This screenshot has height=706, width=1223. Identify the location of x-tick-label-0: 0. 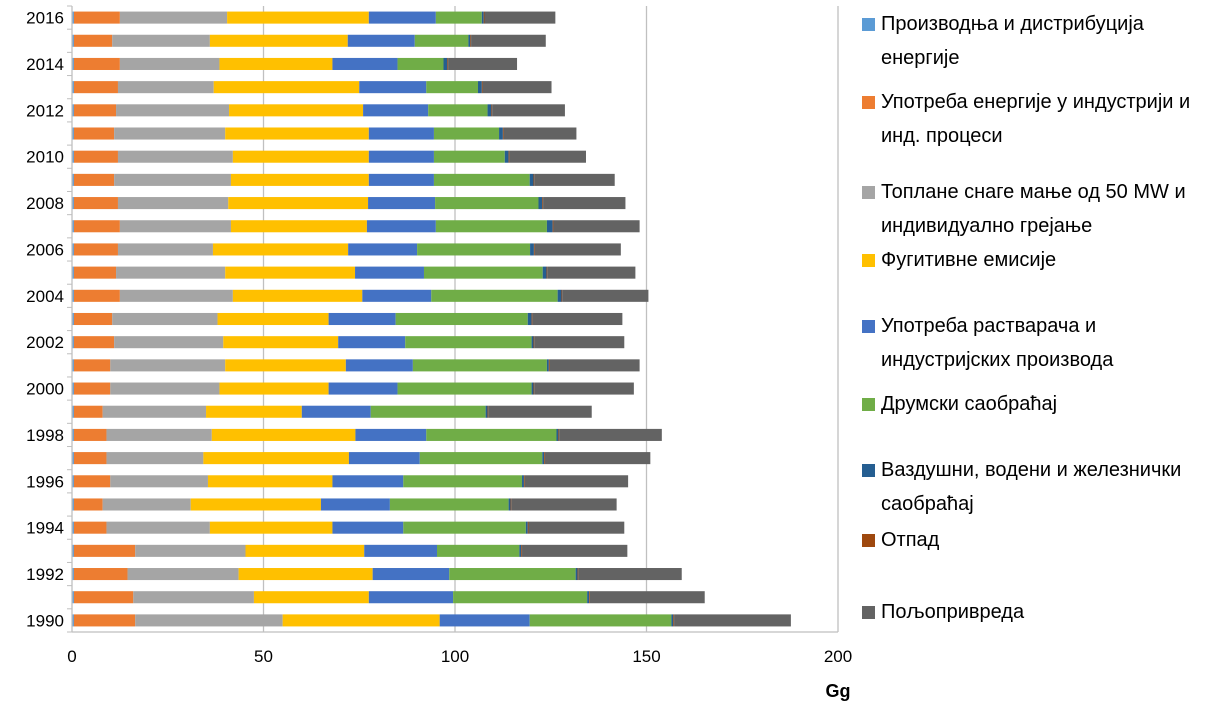
(71, 656).